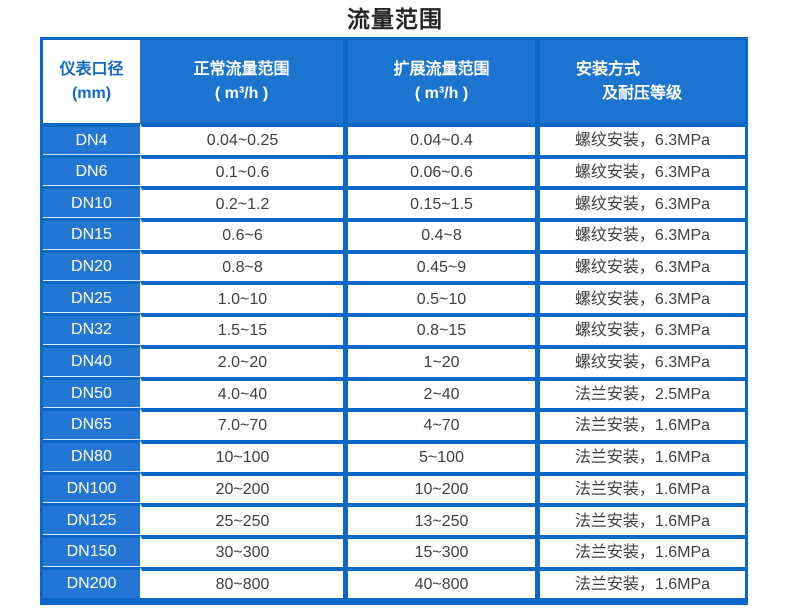 This screenshot has height=612, width=790. I want to click on header-normal-flow-line1: 正常流量范围, so click(241, 70).